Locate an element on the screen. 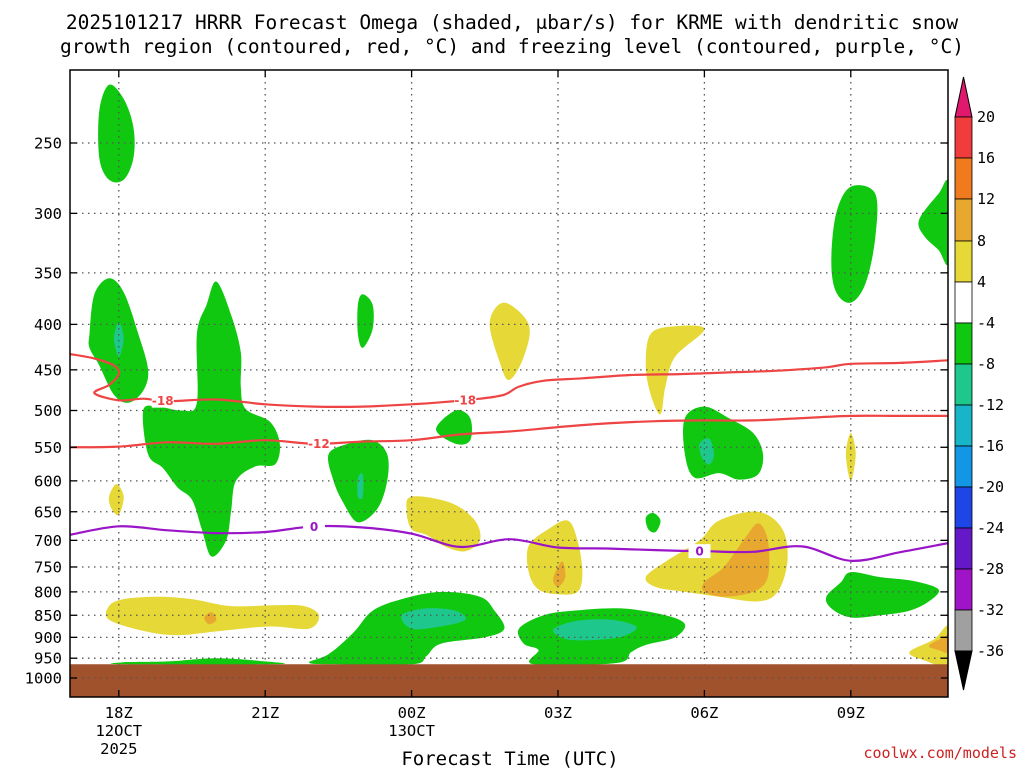 This screenshot has width=1024, height=768. x-tick-label: 03Z is located at coordinates (558, 713).